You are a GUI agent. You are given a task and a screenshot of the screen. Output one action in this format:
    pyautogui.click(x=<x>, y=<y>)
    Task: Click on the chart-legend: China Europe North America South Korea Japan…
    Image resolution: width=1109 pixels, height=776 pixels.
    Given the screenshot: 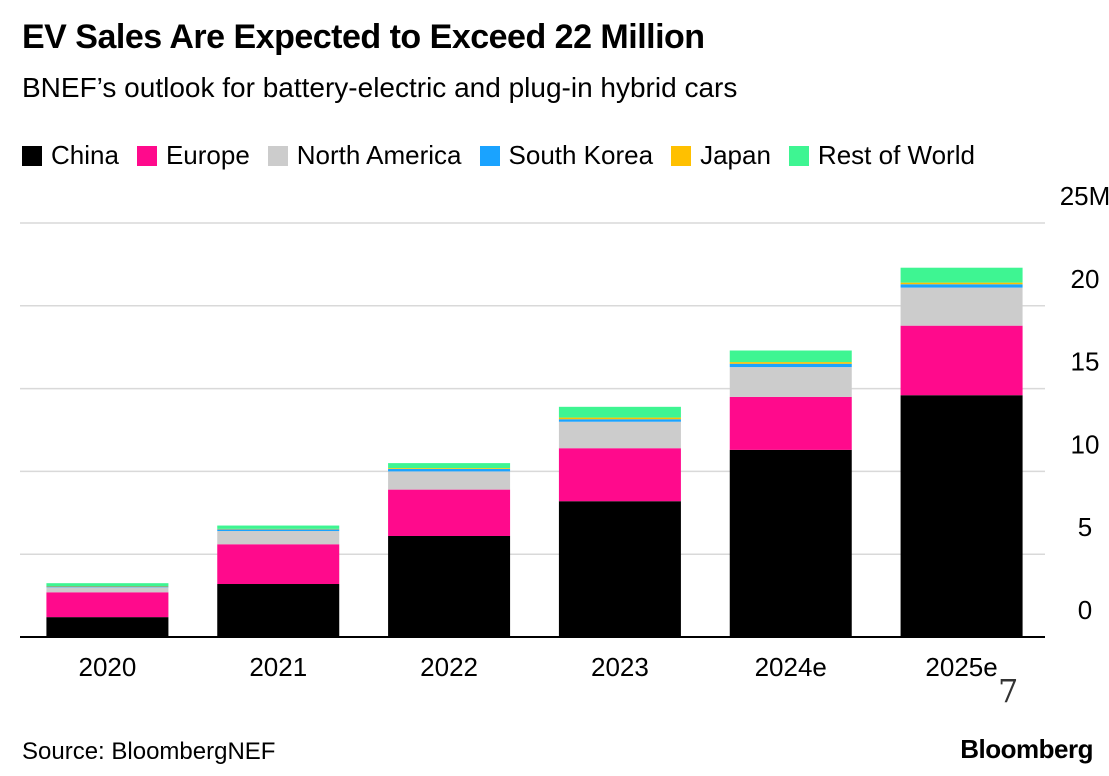 What is the action you would take?
    pyautogui.click(x=507, y=155)
    